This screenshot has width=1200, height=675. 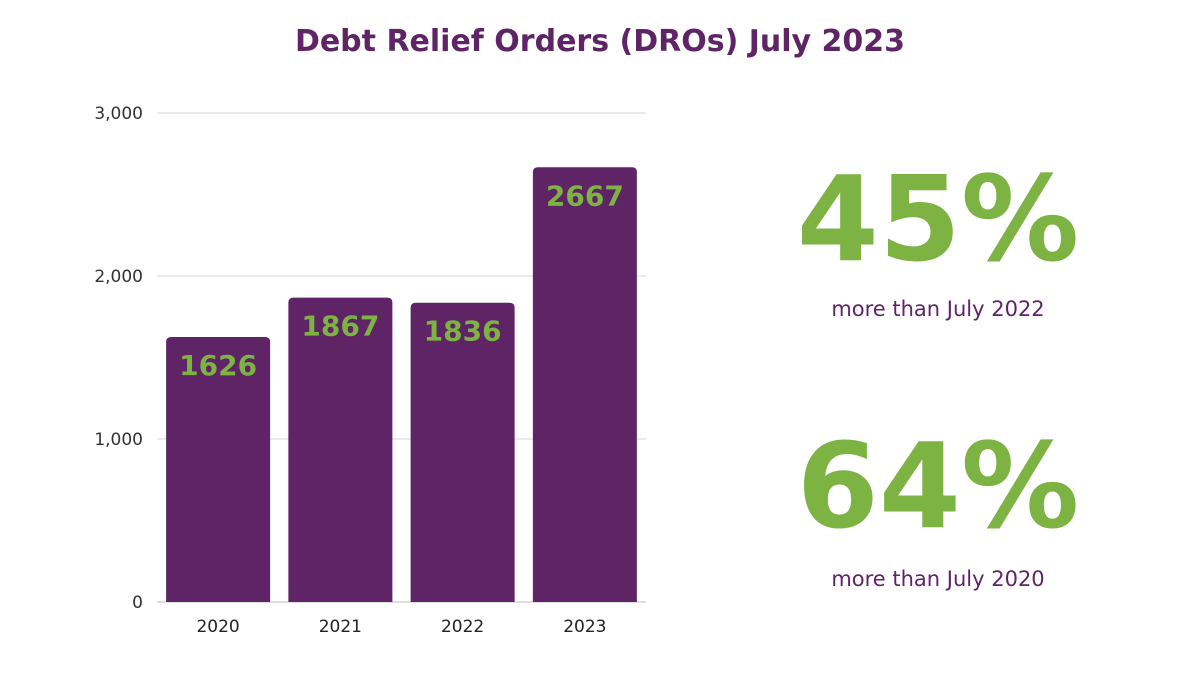 What do you see at coordinates (401, 627) in the screenshot?
I see `x-axis-categories: 2020 2021 2022 2023` at bounding box center [401, 627].